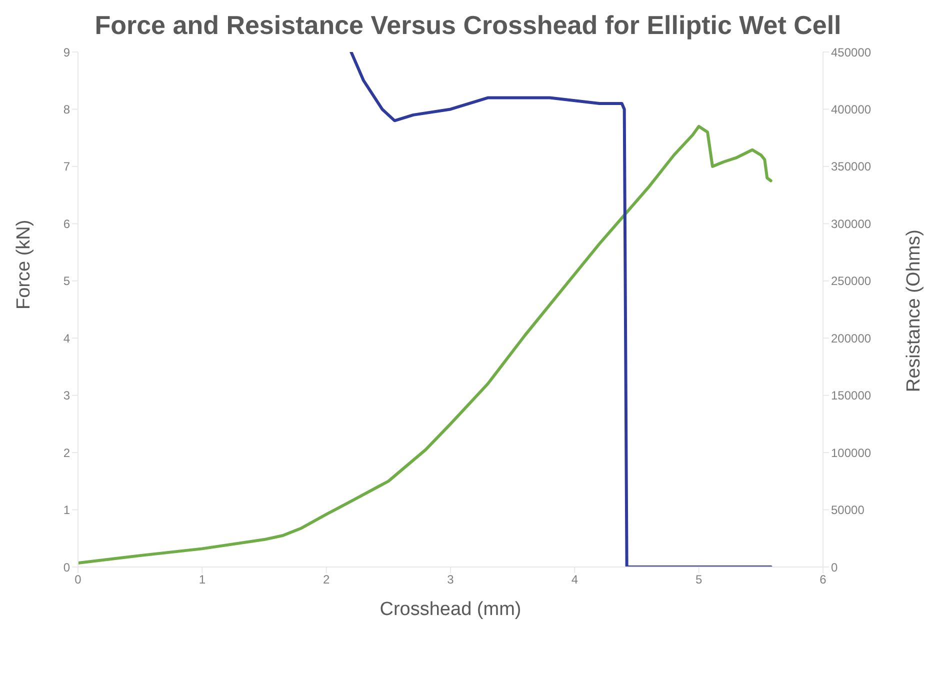 This screenshot has width=938, height=673. I want to click on x-tick-label: 3, so click(450, 579).